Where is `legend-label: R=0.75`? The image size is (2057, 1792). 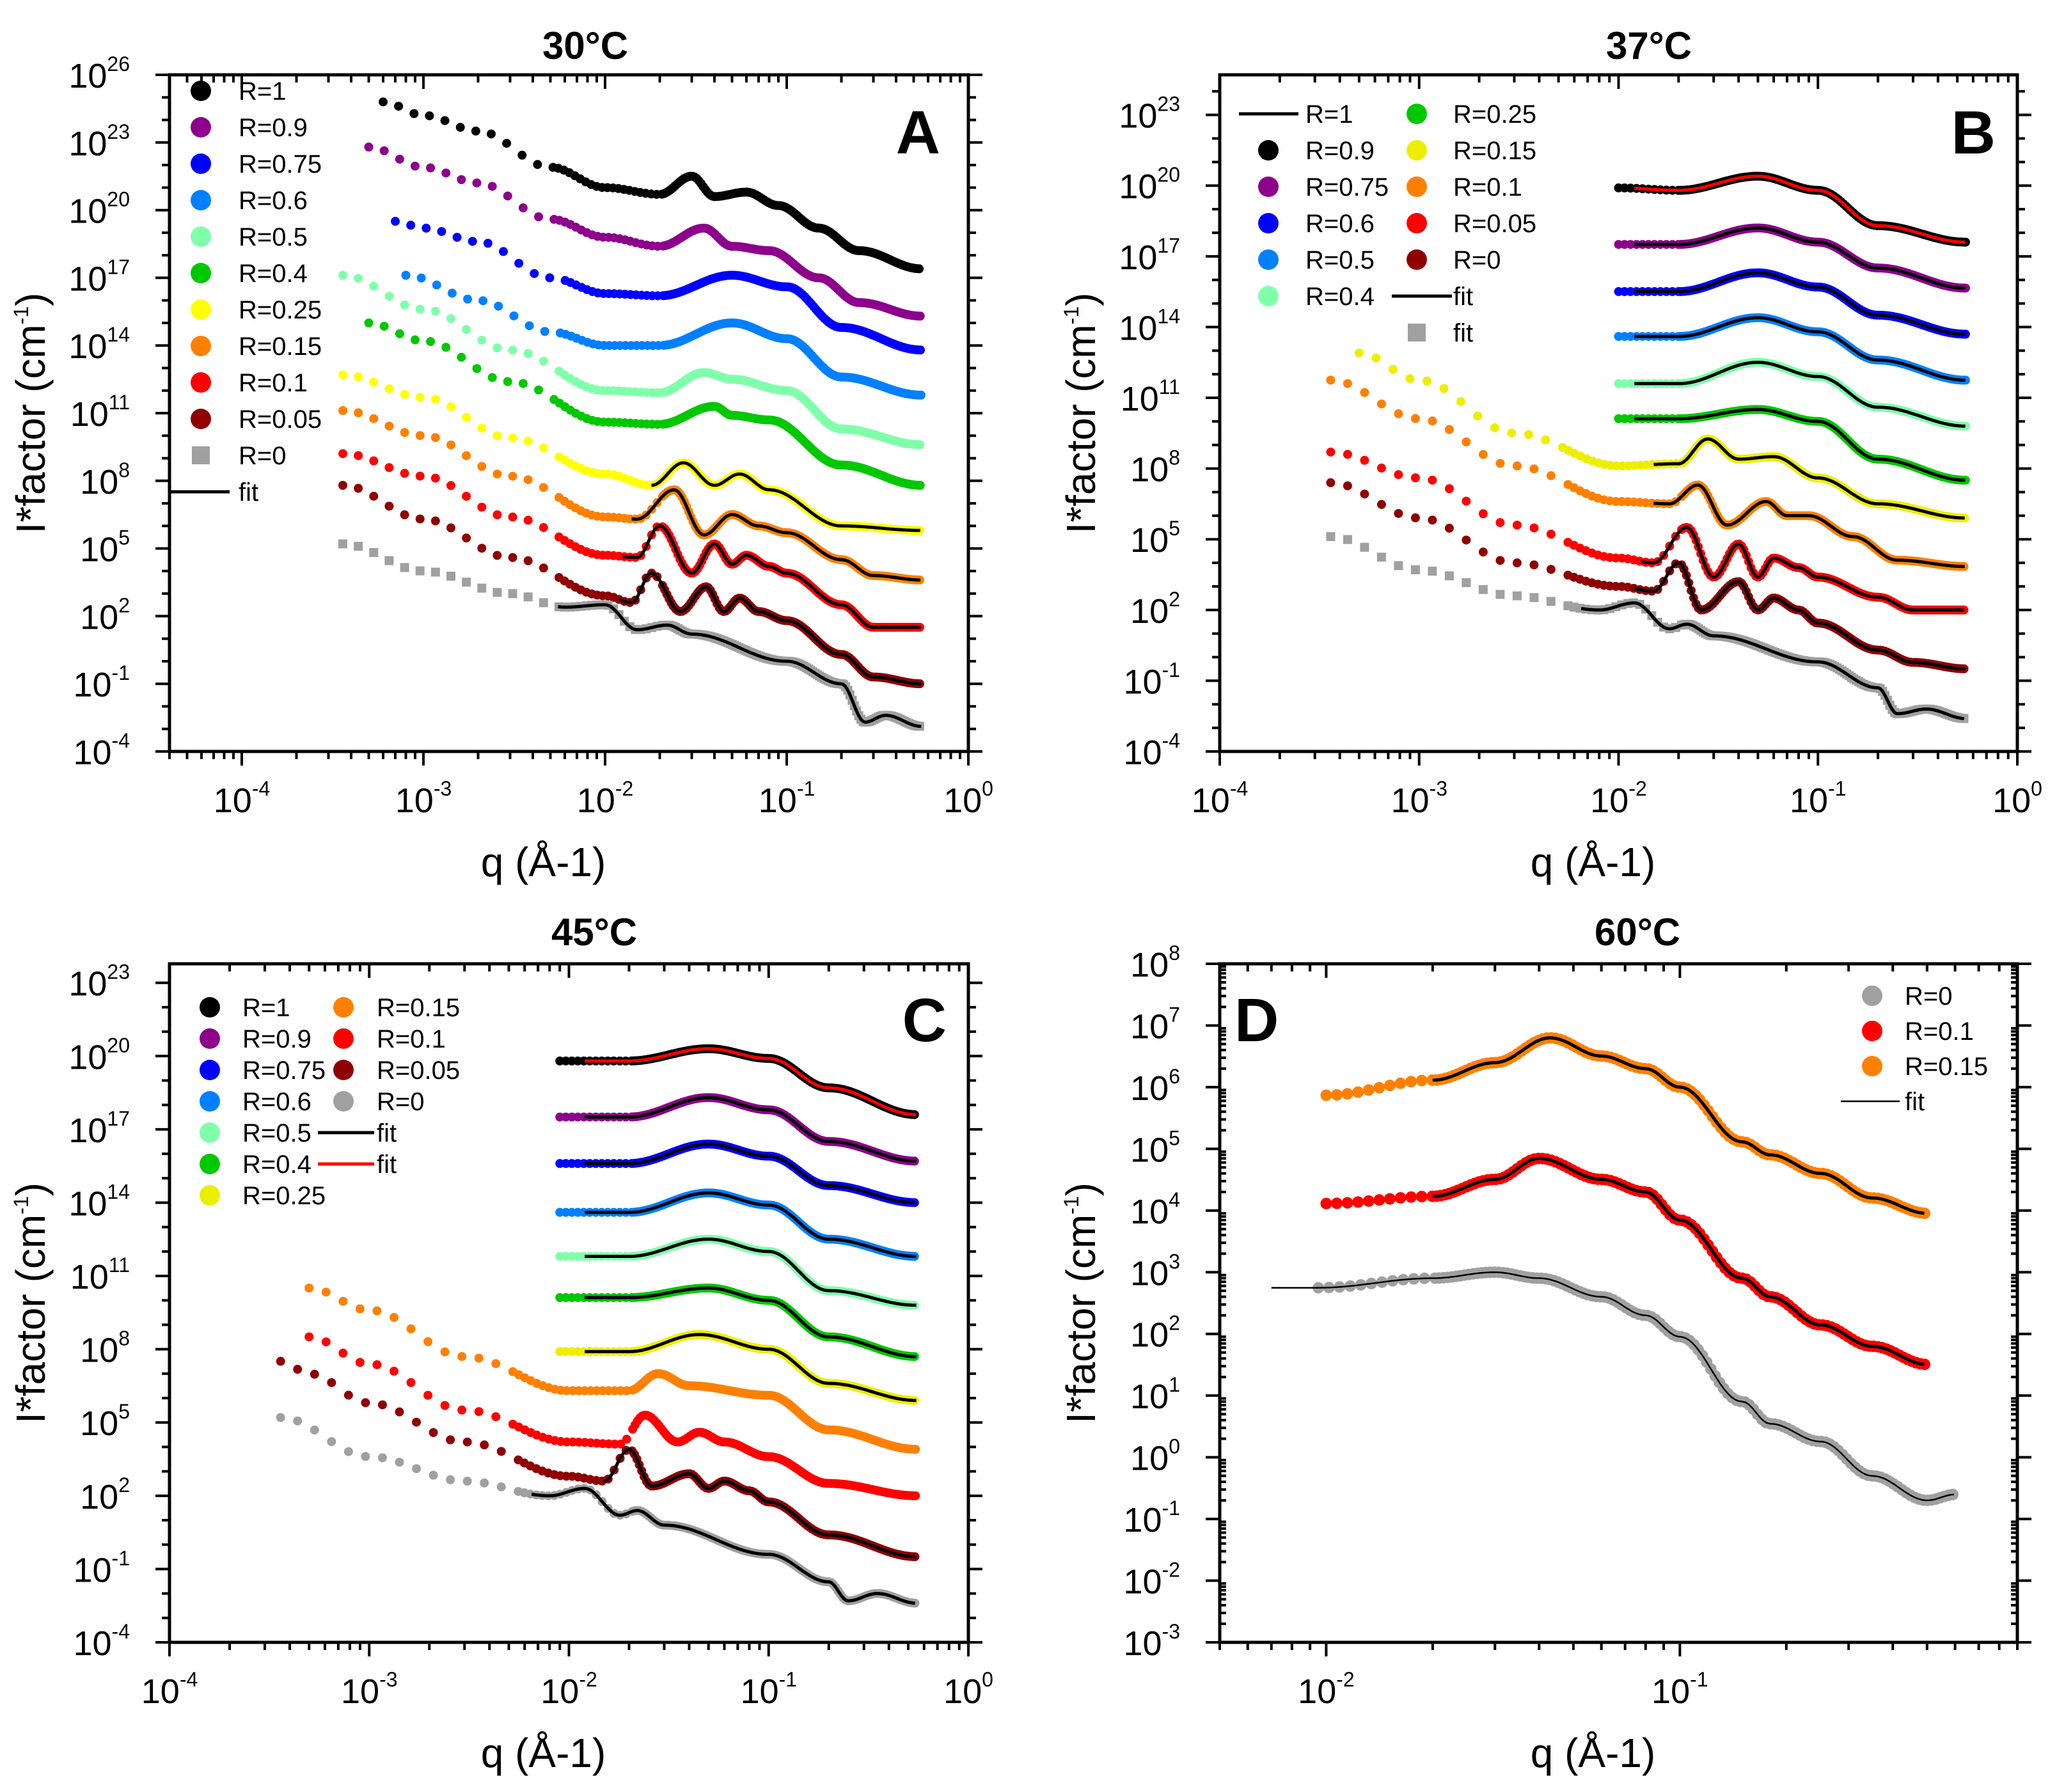
legend-label: R=0.75 is located at coordinates (280, 164).